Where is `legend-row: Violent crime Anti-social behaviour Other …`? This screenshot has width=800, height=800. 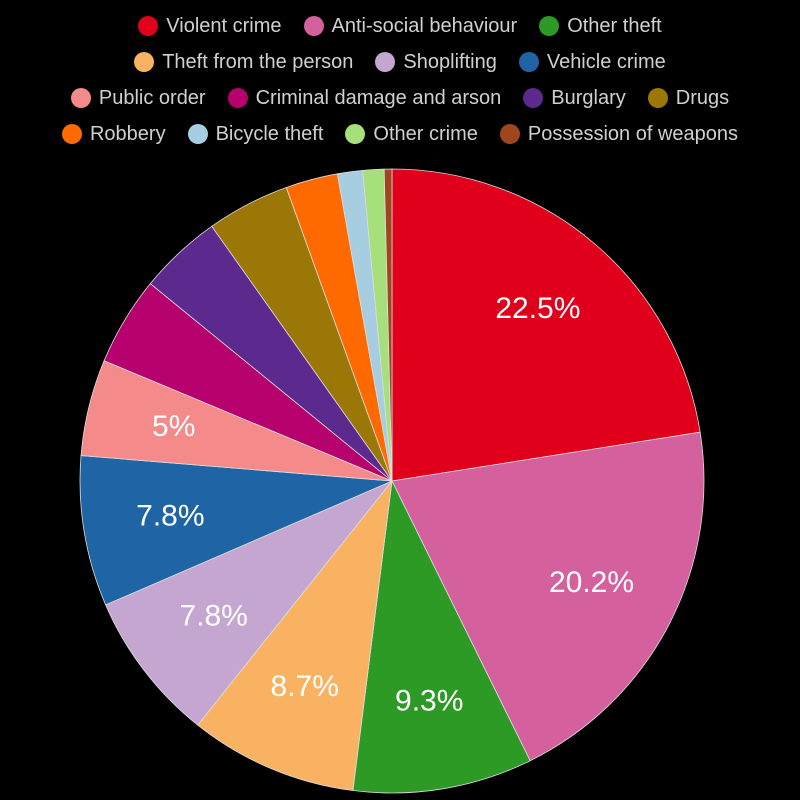 legend-row: Violent crime Anti-social behaviour Other … is located at coordinates (400, 26).